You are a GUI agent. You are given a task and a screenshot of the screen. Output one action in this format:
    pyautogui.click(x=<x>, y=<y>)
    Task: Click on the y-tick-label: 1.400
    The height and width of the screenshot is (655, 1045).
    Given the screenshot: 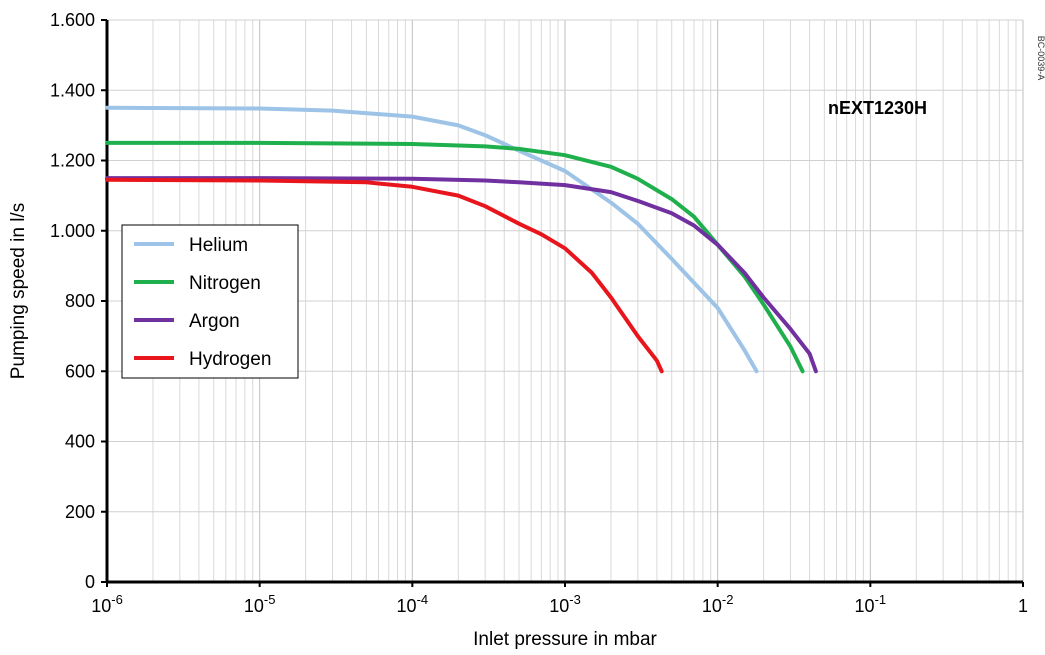 What is the action you would take?
    pyautogui.click(x=72, y=90)
    